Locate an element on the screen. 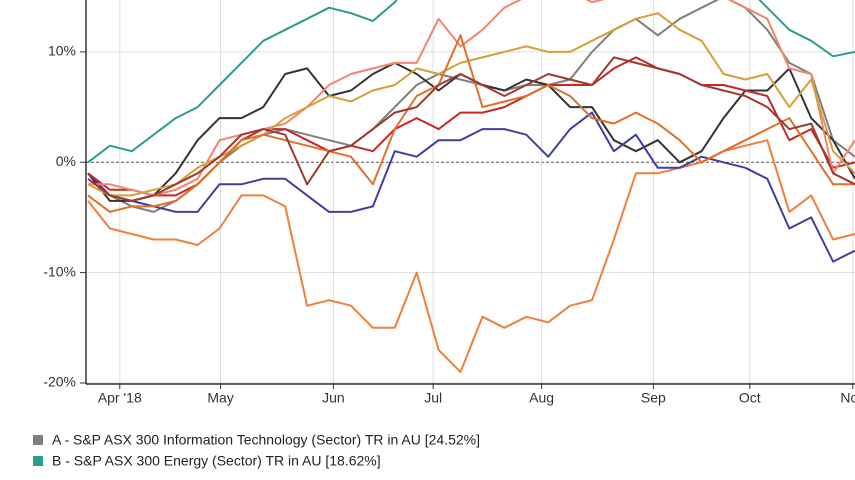 This screenshot has height=480, width=855. x-tick-label: Nov is located at coordinates (847, 398).